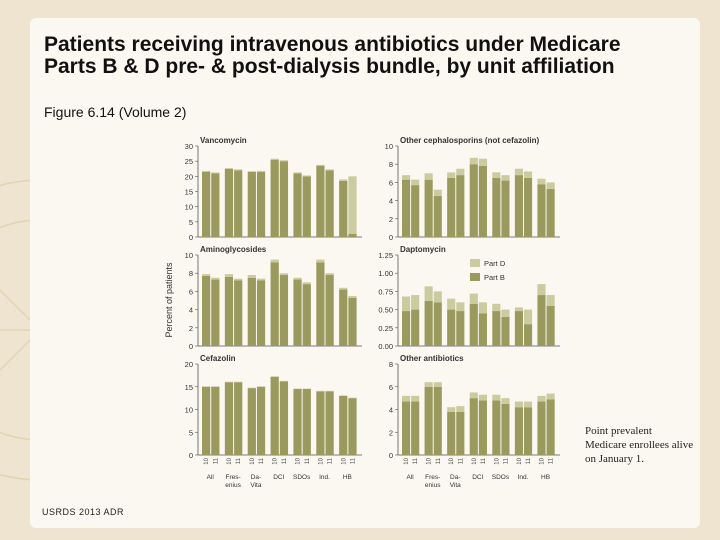 Image resolution: width=720 pixels, height=540 pixels. I want to click on y-tick-label: 0.25, so click(385, 328).